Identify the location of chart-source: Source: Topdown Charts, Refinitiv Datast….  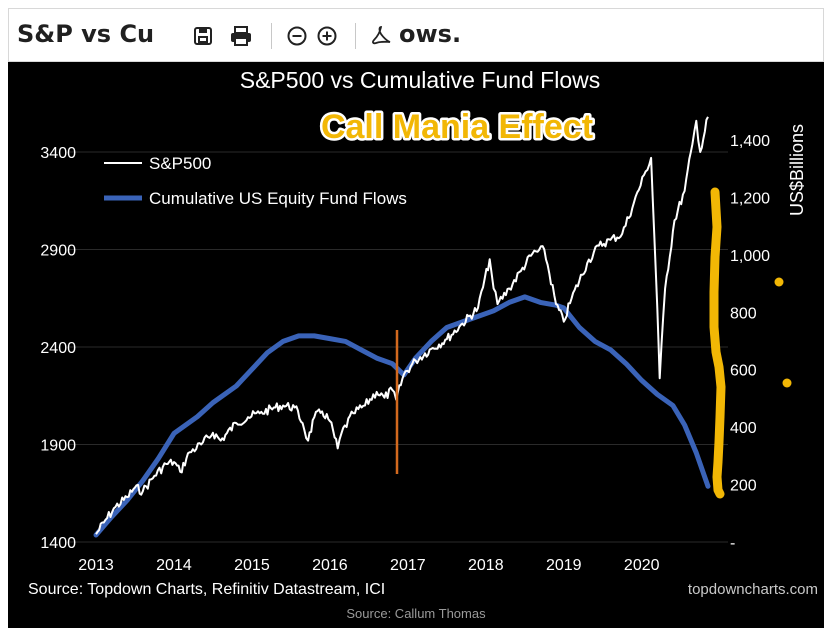
(206, 589).